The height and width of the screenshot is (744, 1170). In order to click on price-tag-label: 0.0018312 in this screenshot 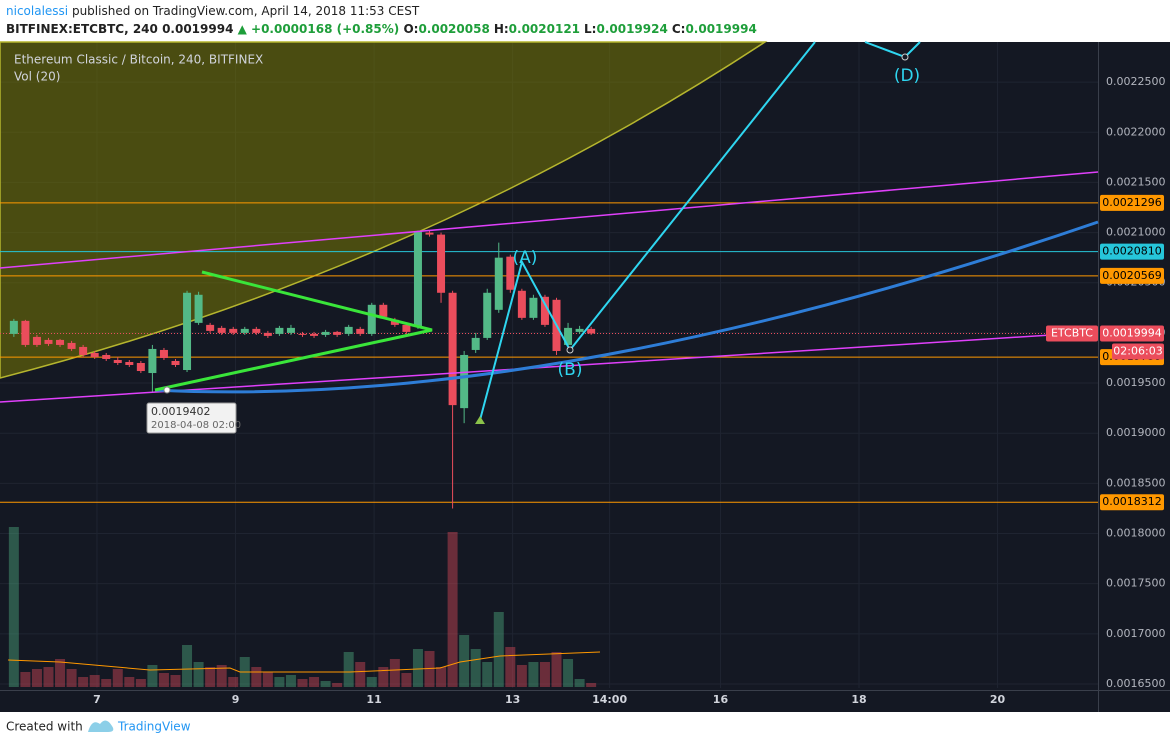, I will do `click(1132, 501)`.